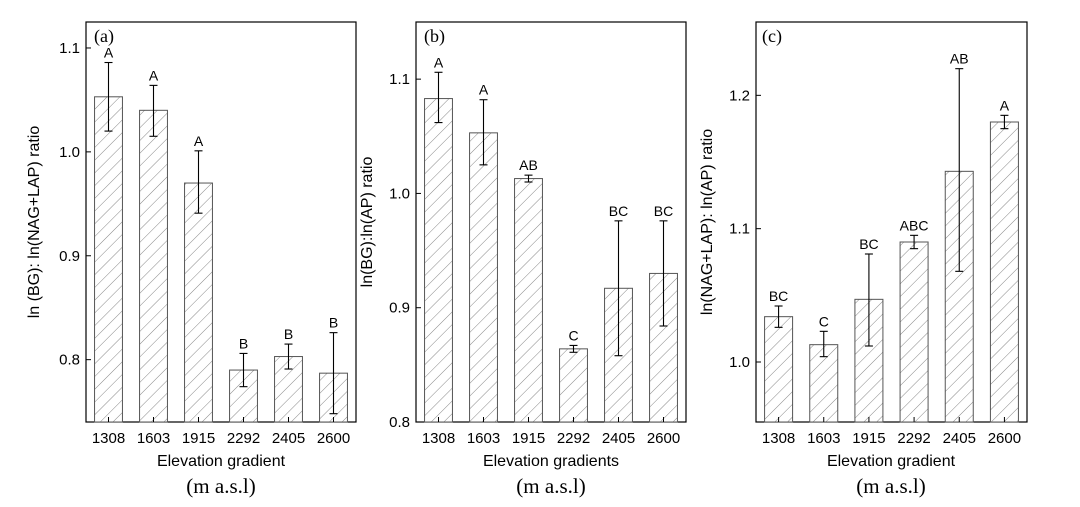  I want to click on panel-label-a: (a), so click(104, 36).